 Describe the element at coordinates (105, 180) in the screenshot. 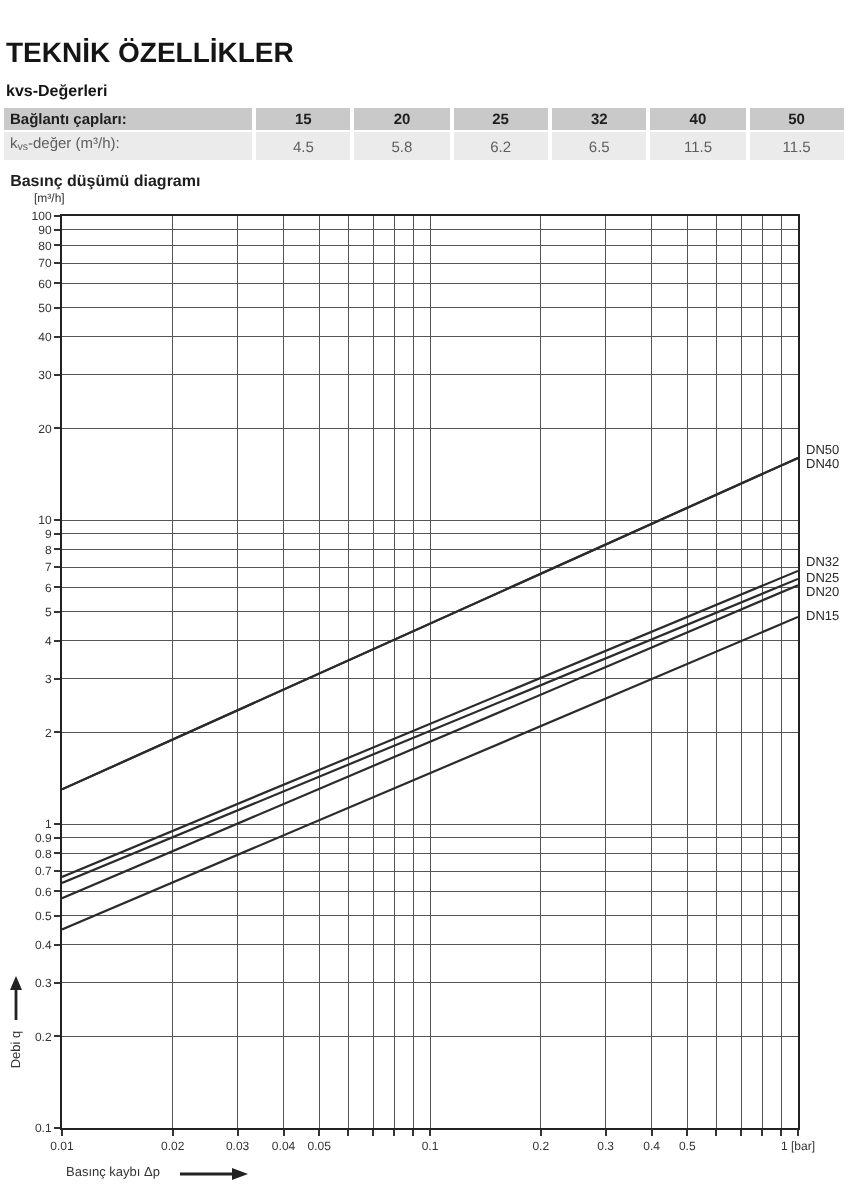

I see `chart-title: Basınç düşümü diagramı` at that location.